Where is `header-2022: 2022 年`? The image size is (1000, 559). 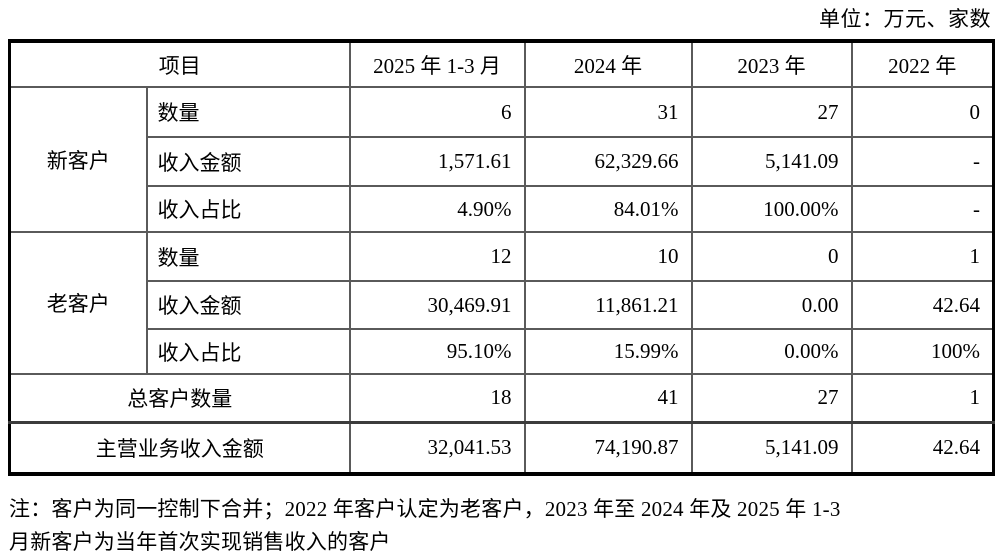 header-2022: 2022 年 is located at coordinates (922, 64).